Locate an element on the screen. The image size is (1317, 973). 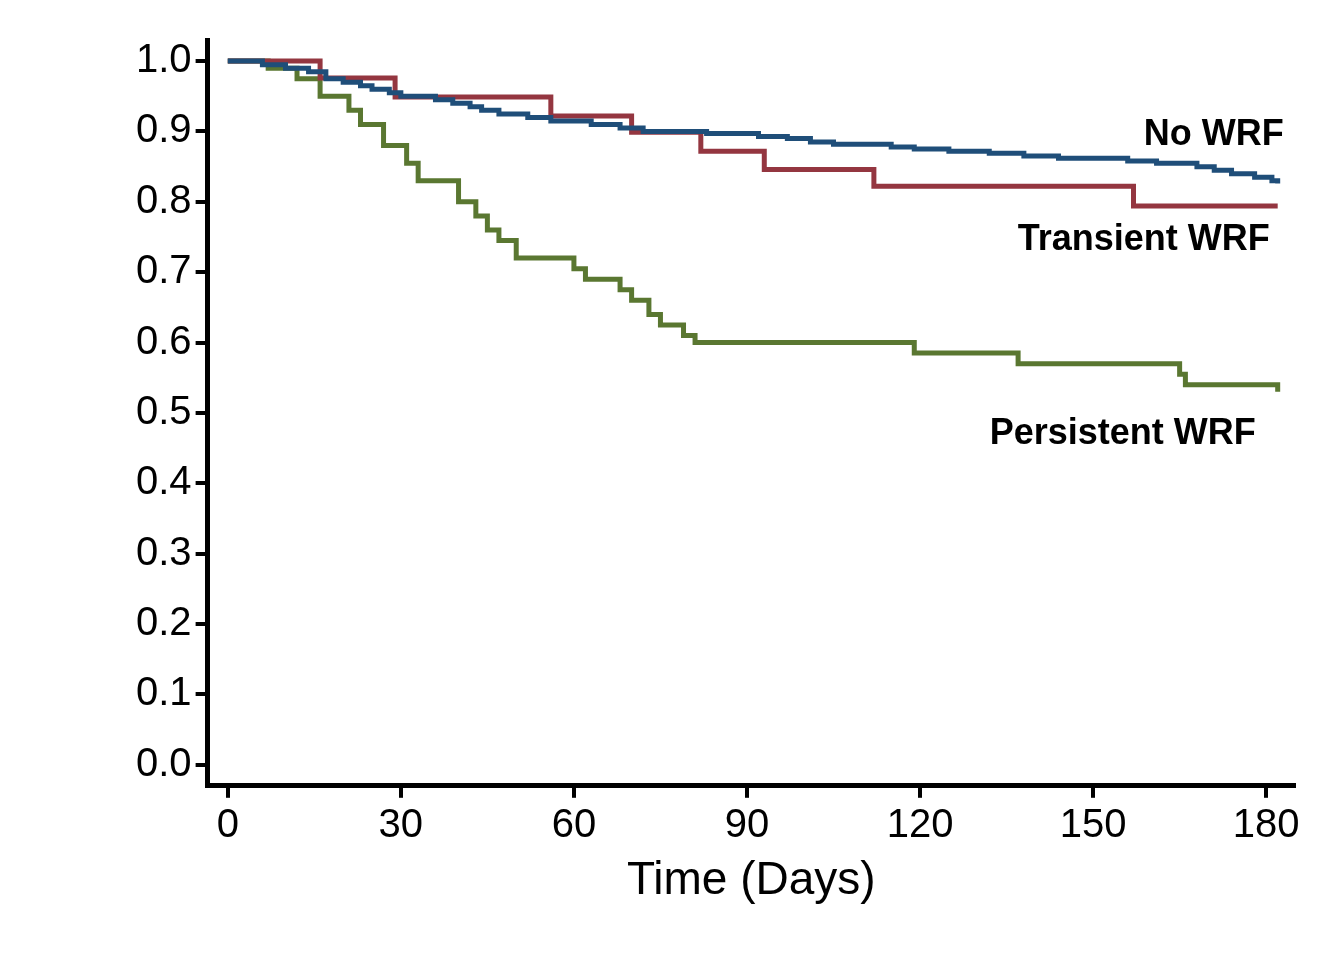
y-tick-label: 0.2 is located at coordinates (164, 621).